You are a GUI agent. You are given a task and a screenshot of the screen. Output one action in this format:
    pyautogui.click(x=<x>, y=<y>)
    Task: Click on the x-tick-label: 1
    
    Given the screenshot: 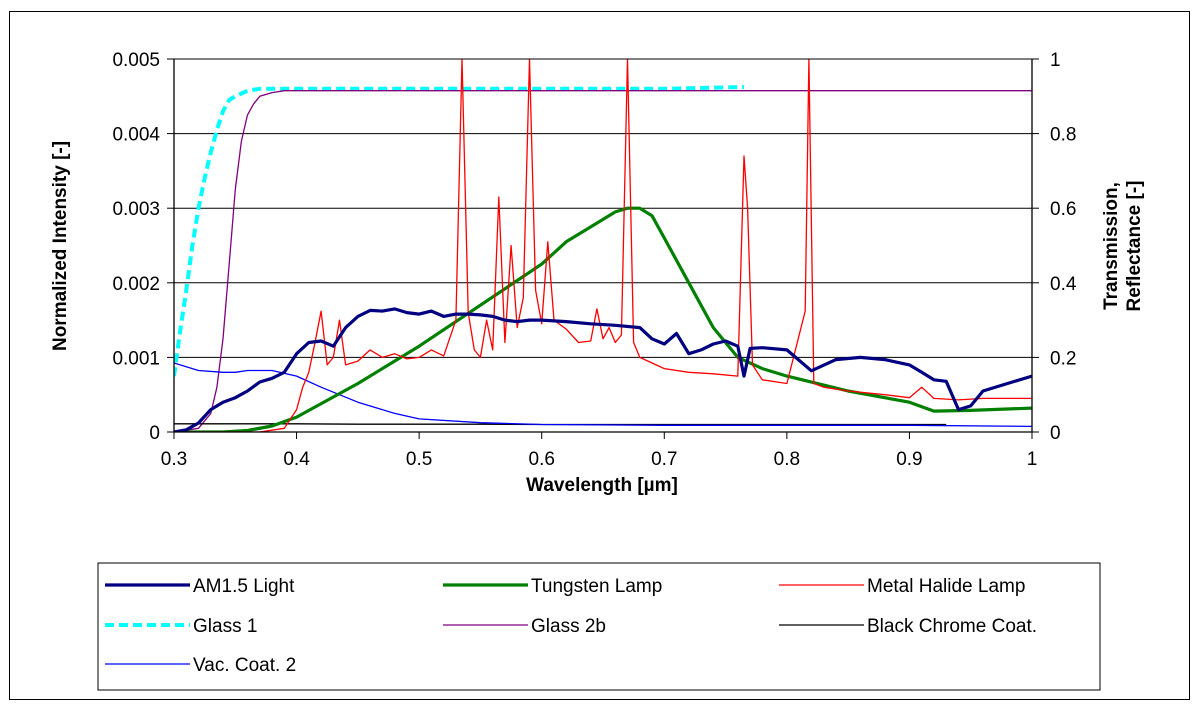 What is the action you would take?
    pyautogui.click(x=1032, y=459)
    